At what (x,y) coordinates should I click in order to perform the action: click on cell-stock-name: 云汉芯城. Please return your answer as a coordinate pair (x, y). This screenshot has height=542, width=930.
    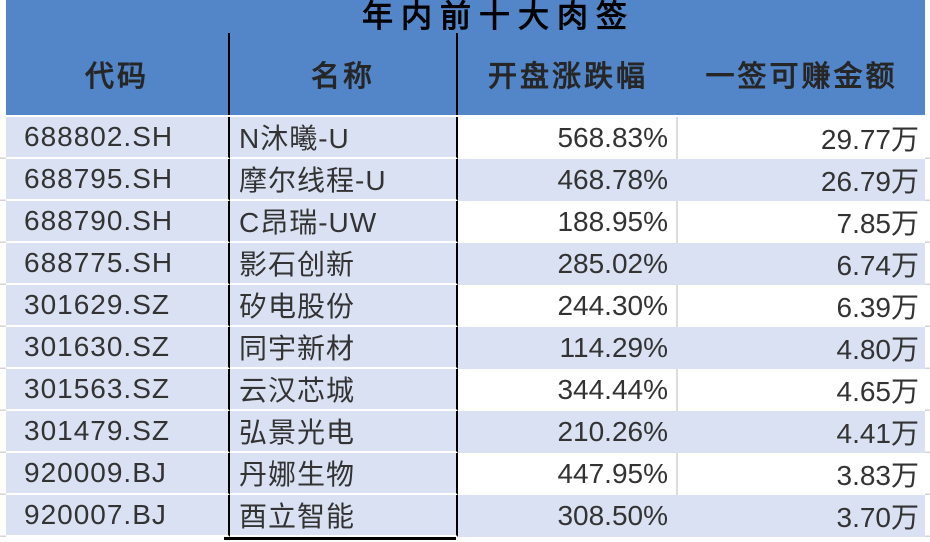
    Looking at the image, I should click on (344, 390).